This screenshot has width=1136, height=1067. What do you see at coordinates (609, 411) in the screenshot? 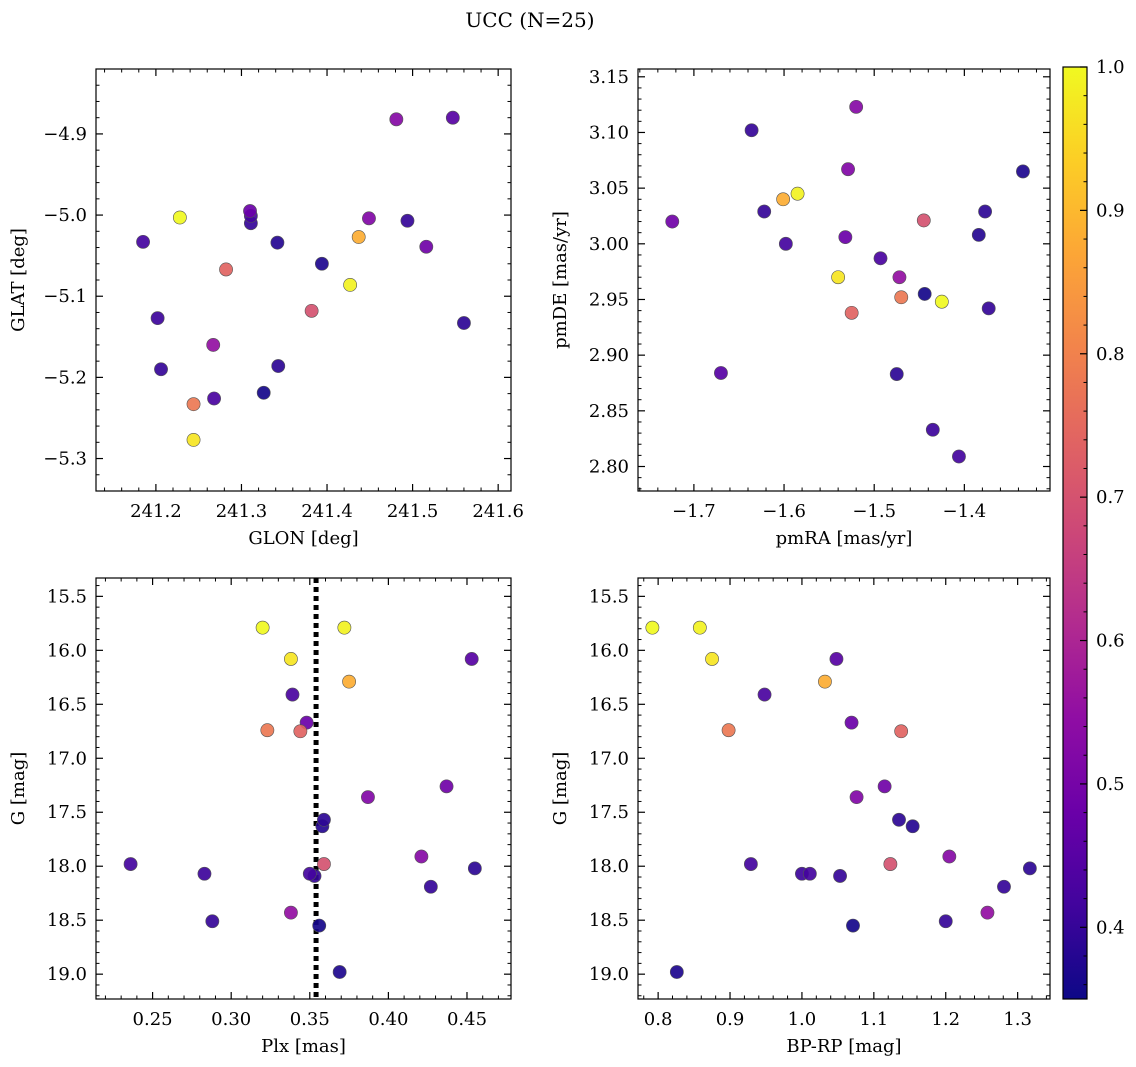
I see `y-tick-label: 2.85` at bounding box center [609, 411].